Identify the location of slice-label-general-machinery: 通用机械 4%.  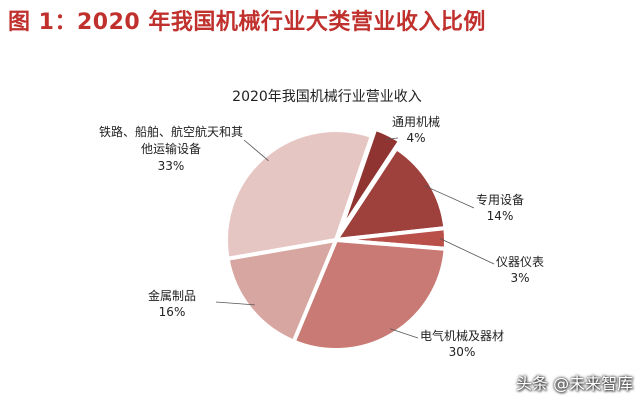
(416, 130).